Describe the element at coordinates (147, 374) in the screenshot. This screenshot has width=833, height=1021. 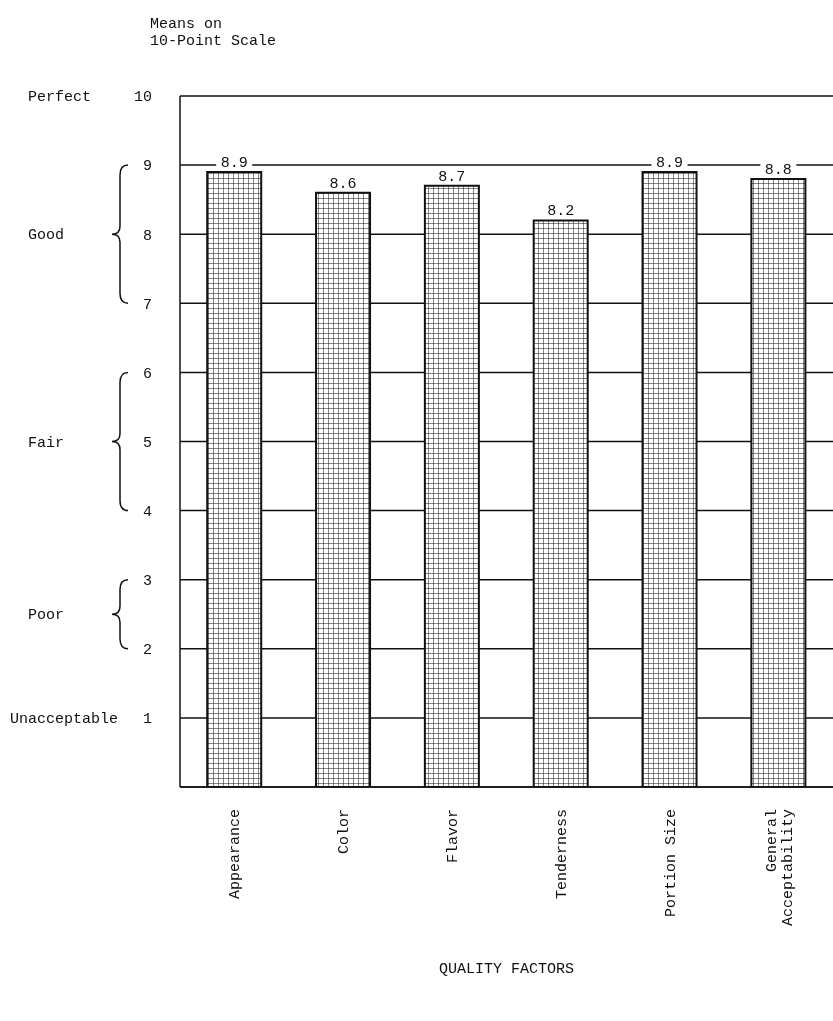
I see `y-tick-label: 6` at that location.